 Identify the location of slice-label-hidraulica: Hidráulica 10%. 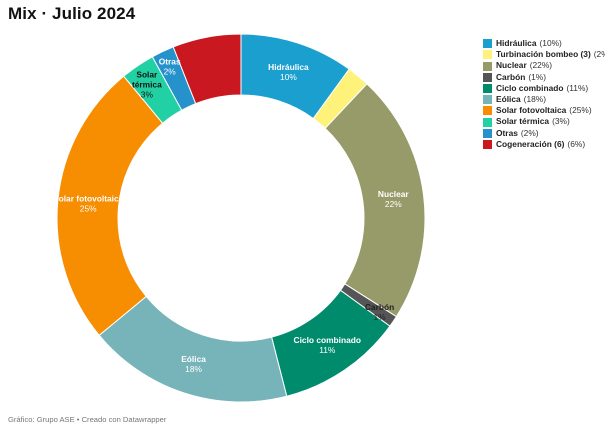
(288, 72).